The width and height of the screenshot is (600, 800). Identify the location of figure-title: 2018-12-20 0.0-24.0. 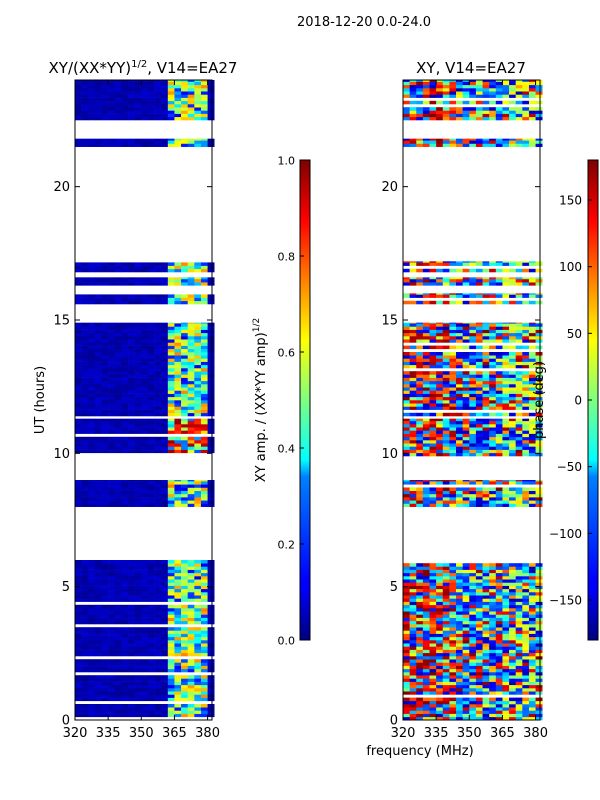
(364, 22).